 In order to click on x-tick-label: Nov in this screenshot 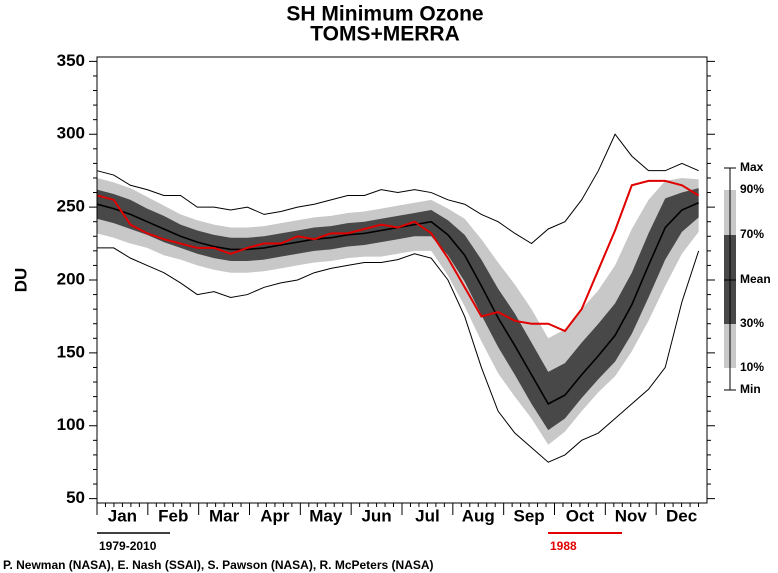, I will do `click(631, 515)`.